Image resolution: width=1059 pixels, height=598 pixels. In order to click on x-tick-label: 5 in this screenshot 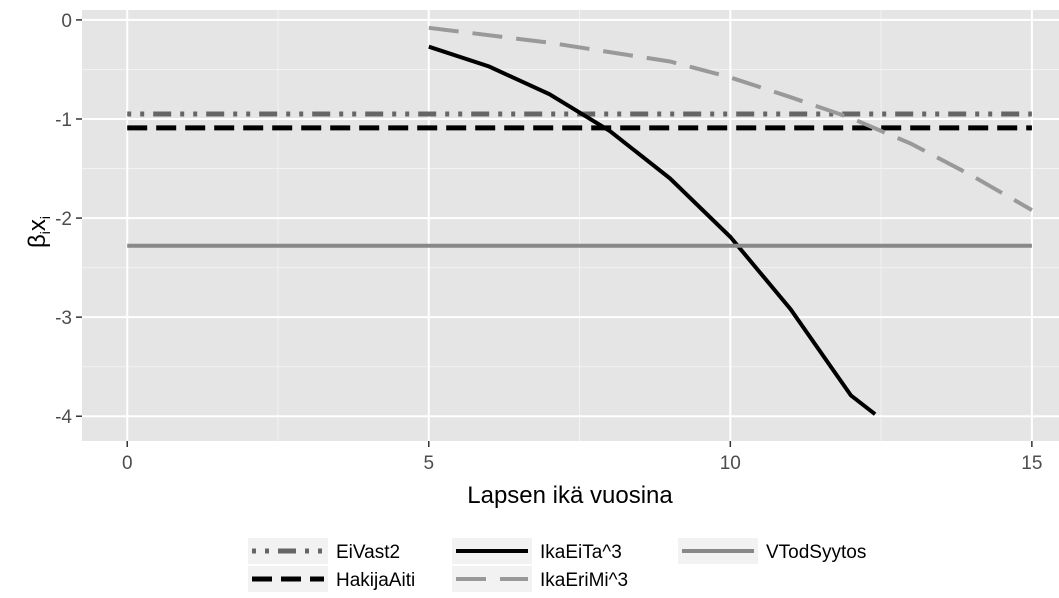, I will do `click(428, 463)`.